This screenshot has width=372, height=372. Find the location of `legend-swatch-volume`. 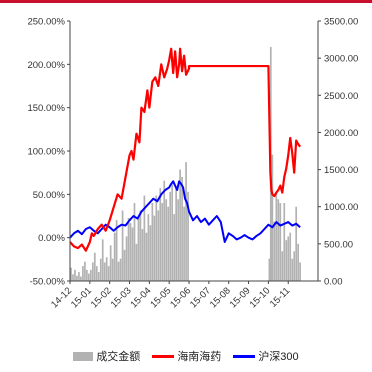

legend-swatch-volume is located at coordinates (83, 356).